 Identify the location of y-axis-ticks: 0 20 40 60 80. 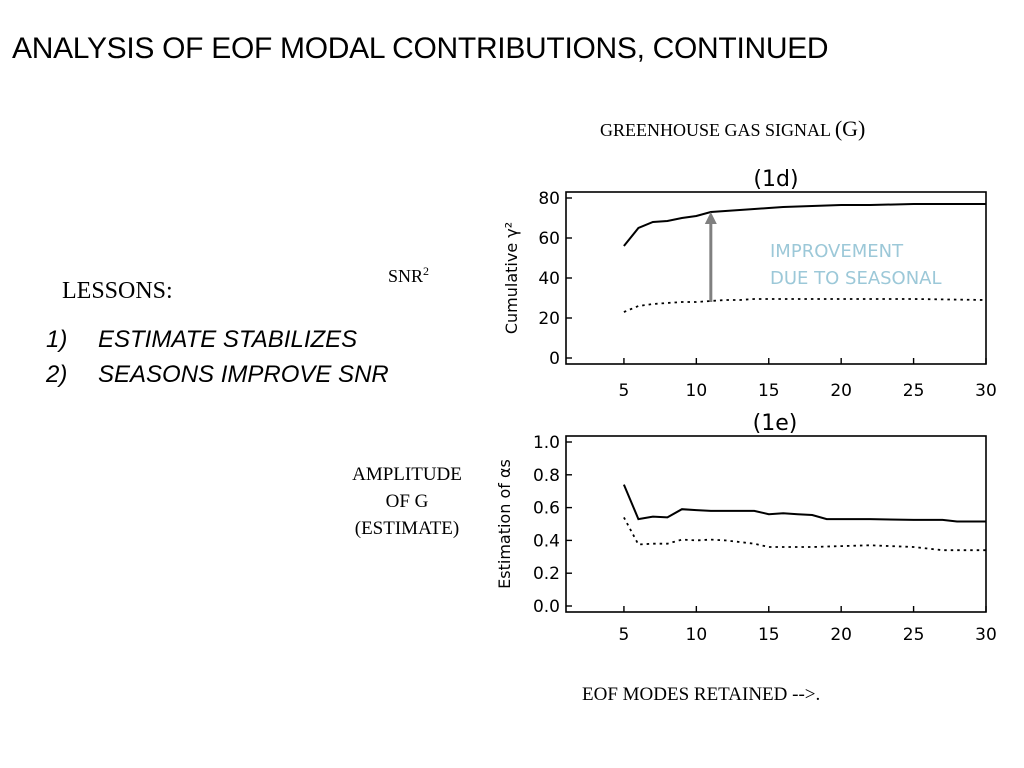
(555, 279).